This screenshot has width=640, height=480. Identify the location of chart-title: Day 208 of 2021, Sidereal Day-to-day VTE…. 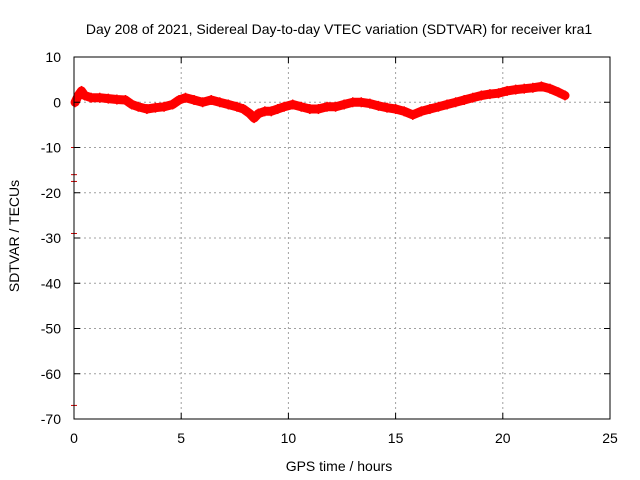
(339, 29).